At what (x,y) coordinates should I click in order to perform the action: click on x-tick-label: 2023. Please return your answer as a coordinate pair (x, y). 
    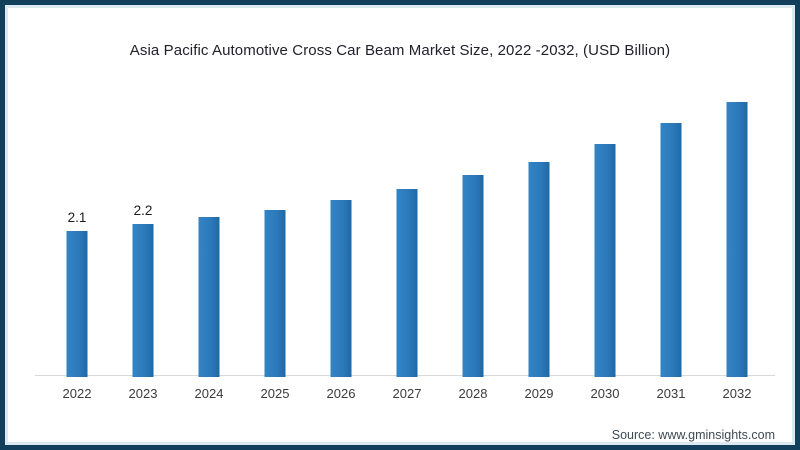
    Looking at the image, I should click on (143, 393).